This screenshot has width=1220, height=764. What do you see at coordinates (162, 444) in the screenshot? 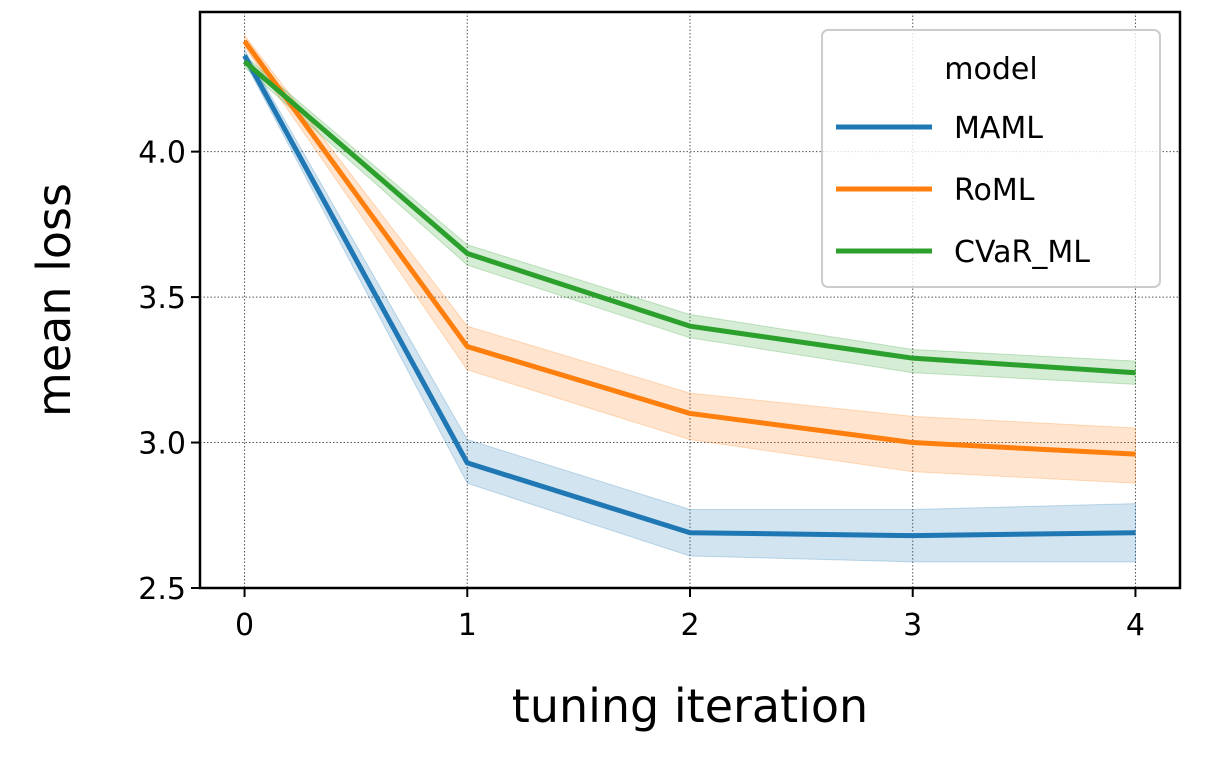
I see `y-tick-label: 3.0` at bounding box center [162, 444].